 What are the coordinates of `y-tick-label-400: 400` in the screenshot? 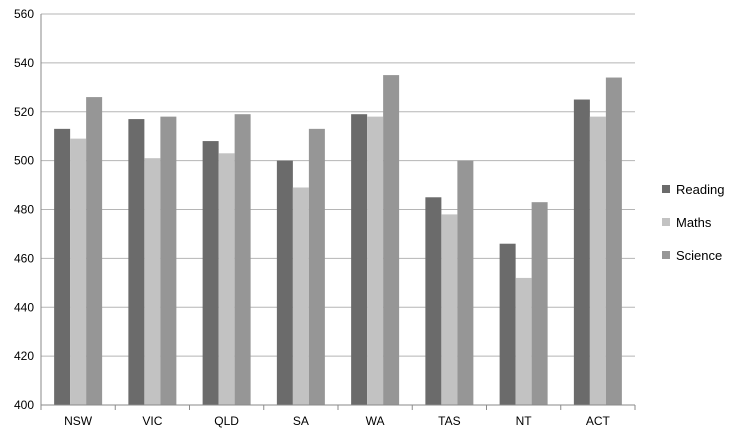 It's located at (24, 405).